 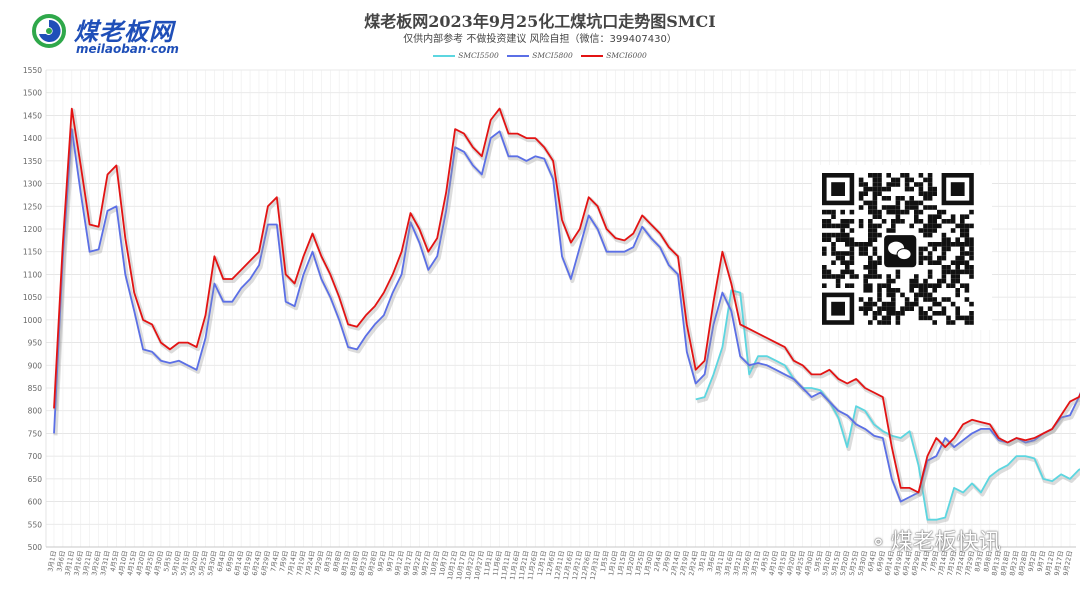 I want to click on y-tick-label: 1050, so click(x=32, y=297).